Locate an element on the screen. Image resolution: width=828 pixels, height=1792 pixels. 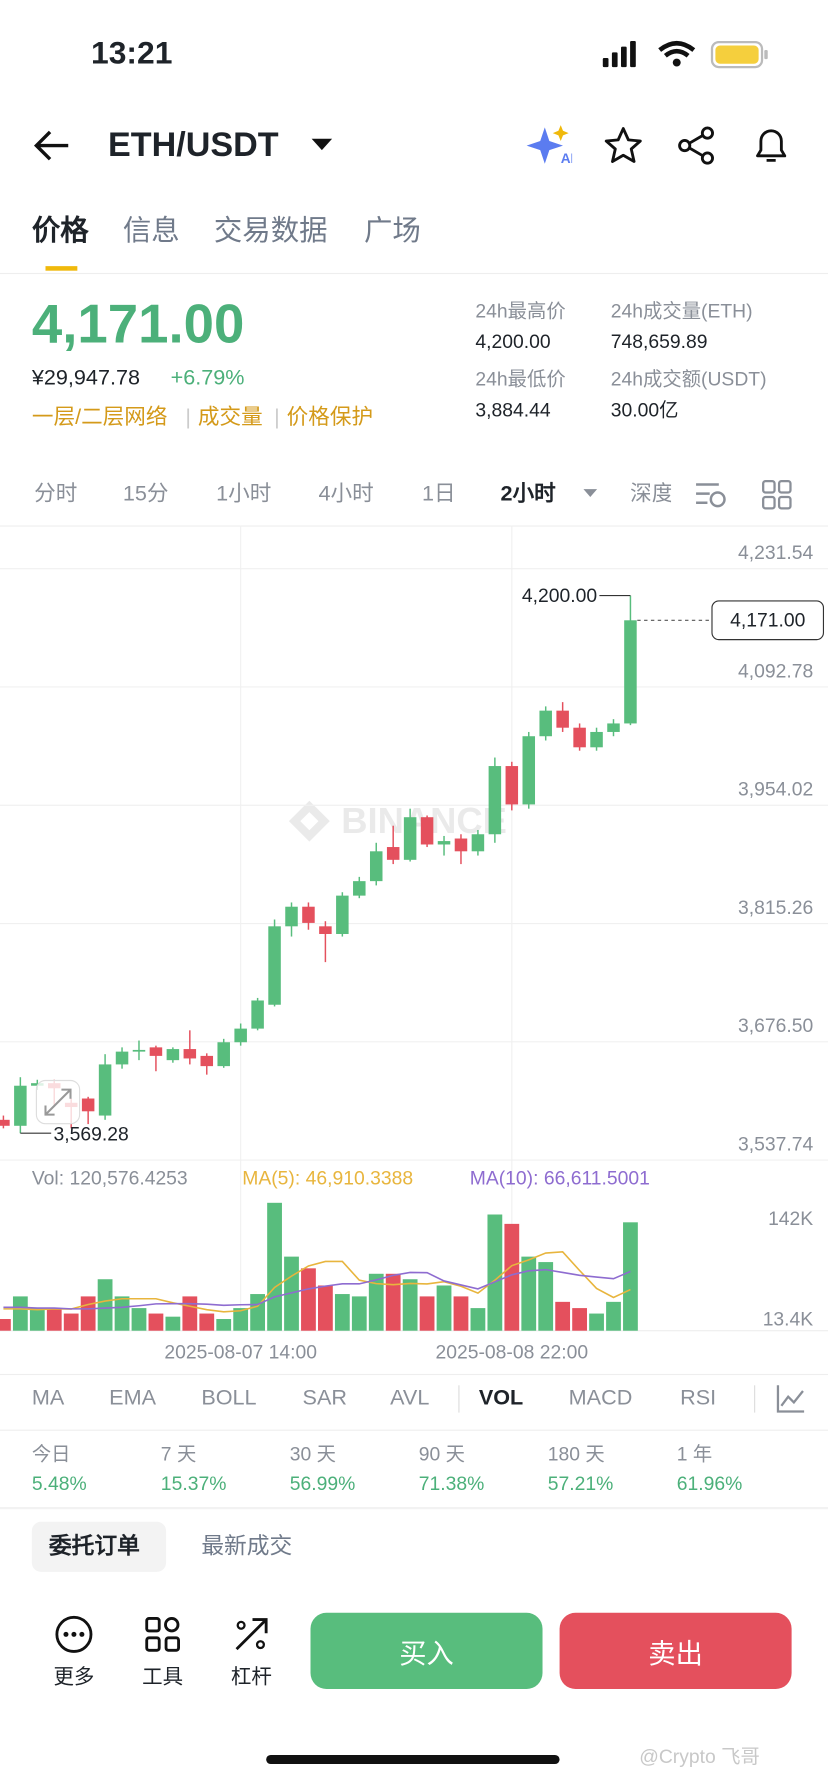
interval-clip: 深度 is located at coordinates (650, 495).